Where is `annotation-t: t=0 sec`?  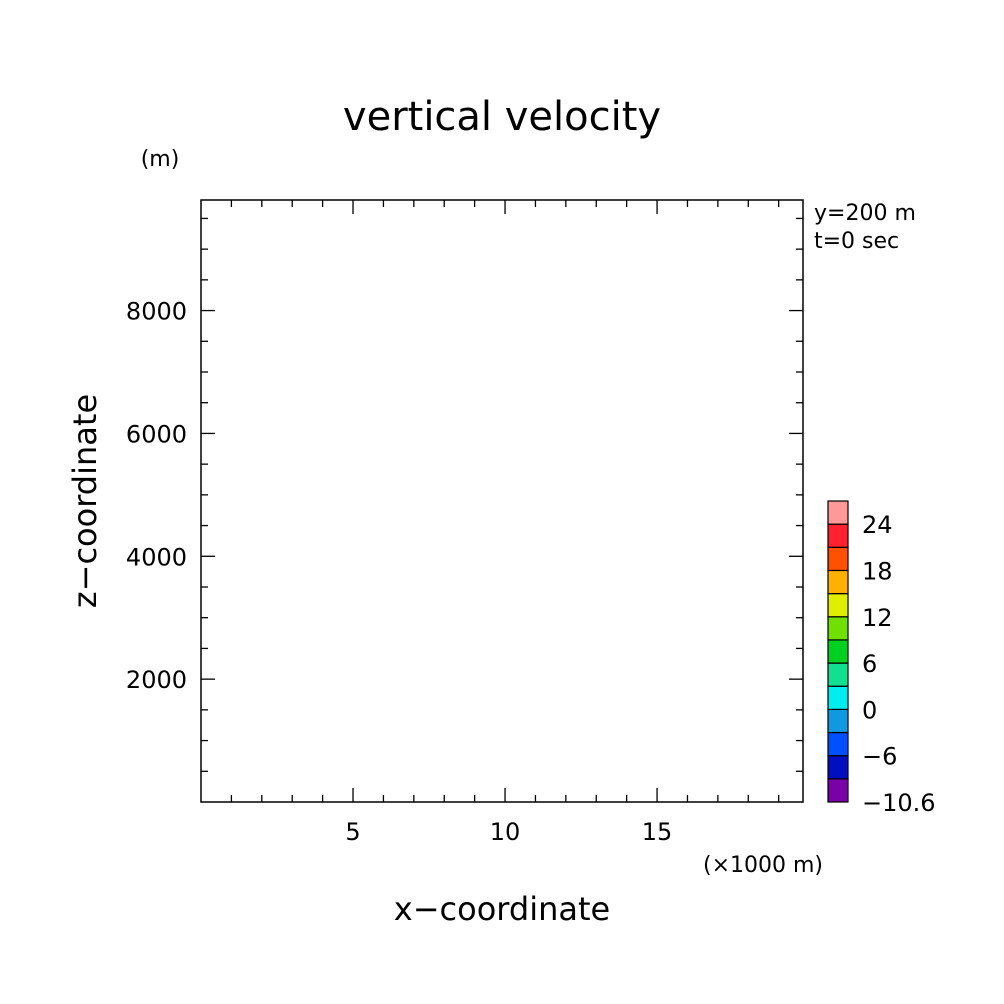 annotation-t: t=0 sec is located at coordinates (856, 241).